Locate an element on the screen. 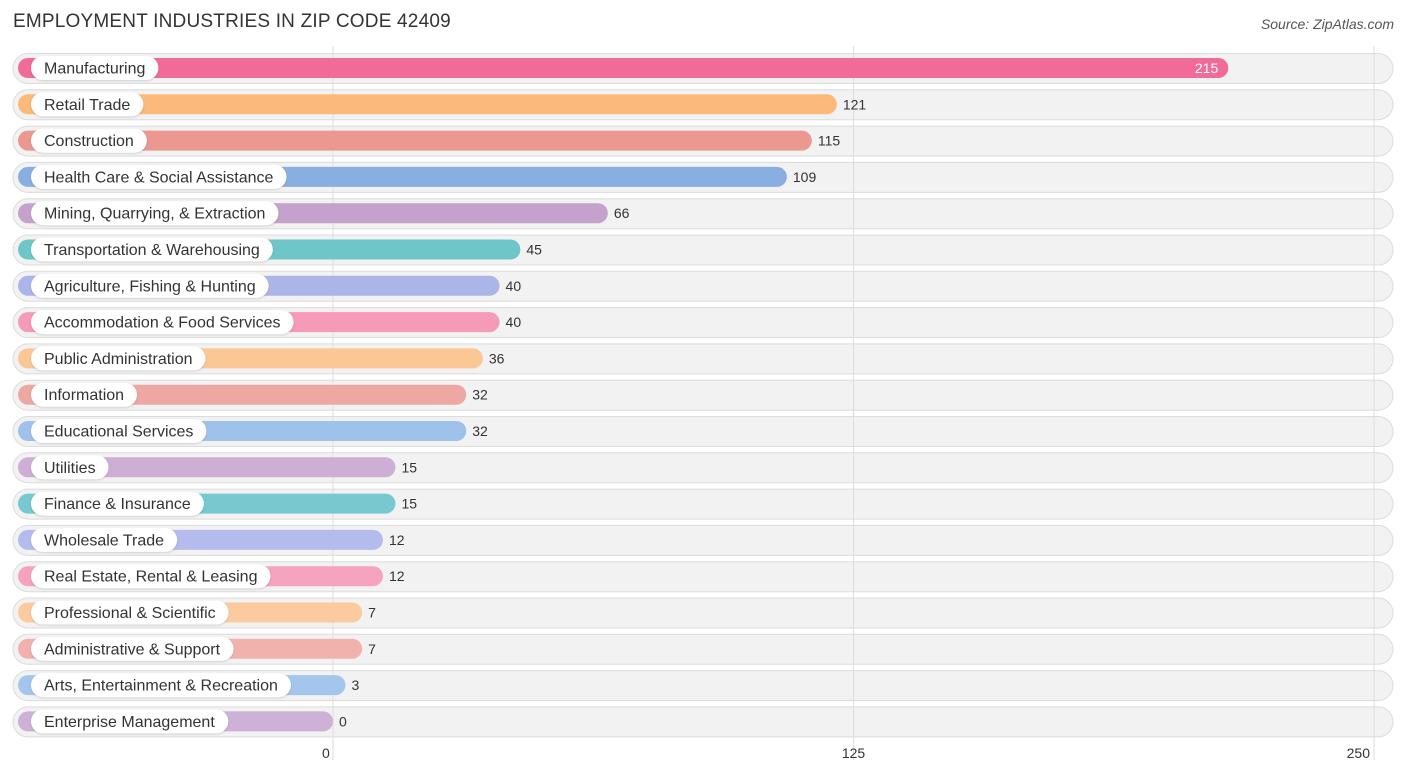 This screenshot has width=1406, height=776. category-label: Manufacturing is located at coordinates (94, 69).